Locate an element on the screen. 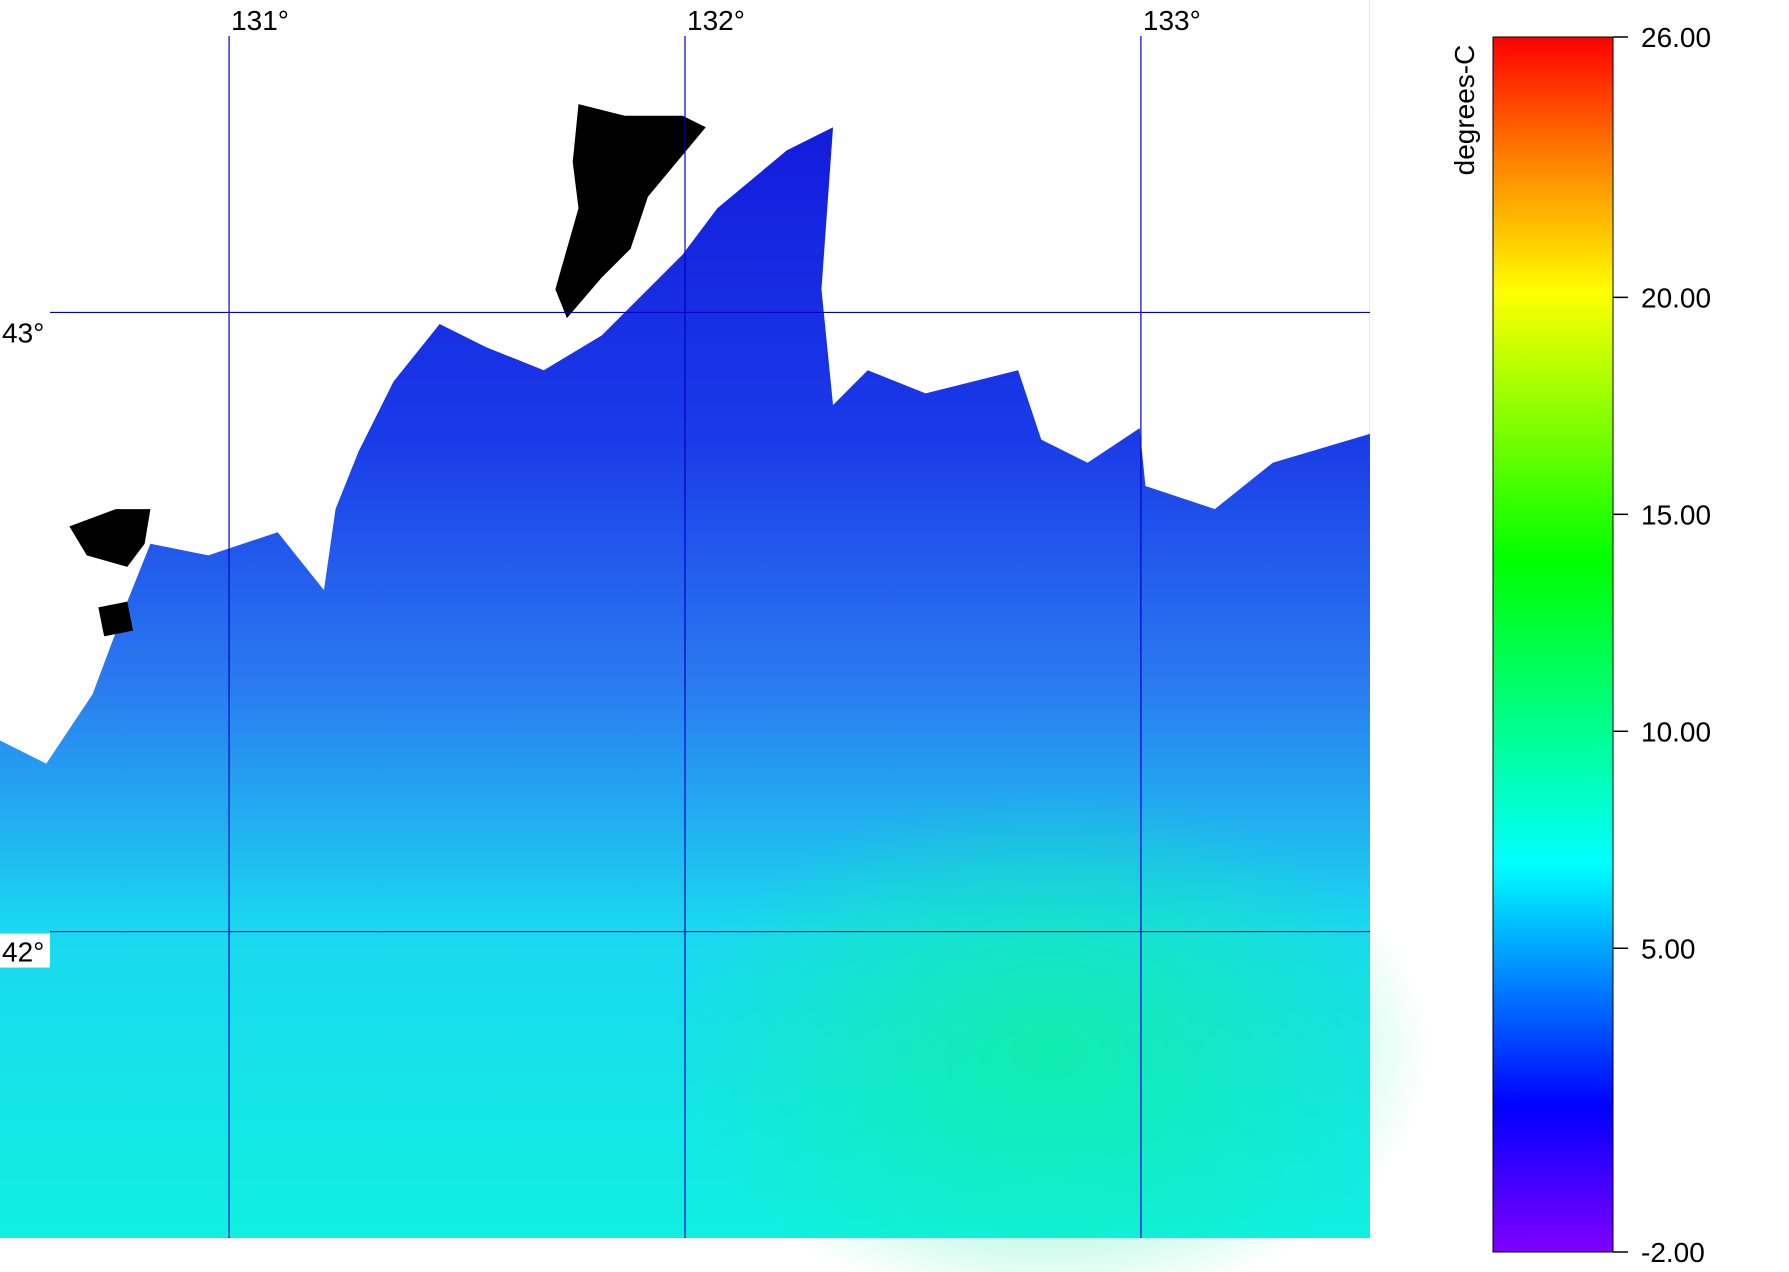 This screenshot has height=1272, width=1789. lon-label: 132° is located at coordinates (716, 20).